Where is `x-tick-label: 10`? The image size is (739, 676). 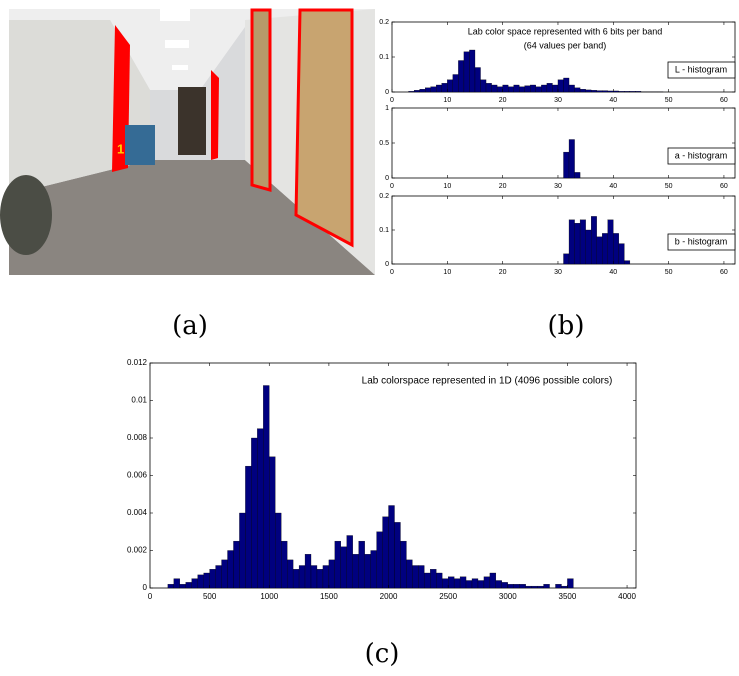 x-tick-label: 10 is located at coordinates (447, 186).